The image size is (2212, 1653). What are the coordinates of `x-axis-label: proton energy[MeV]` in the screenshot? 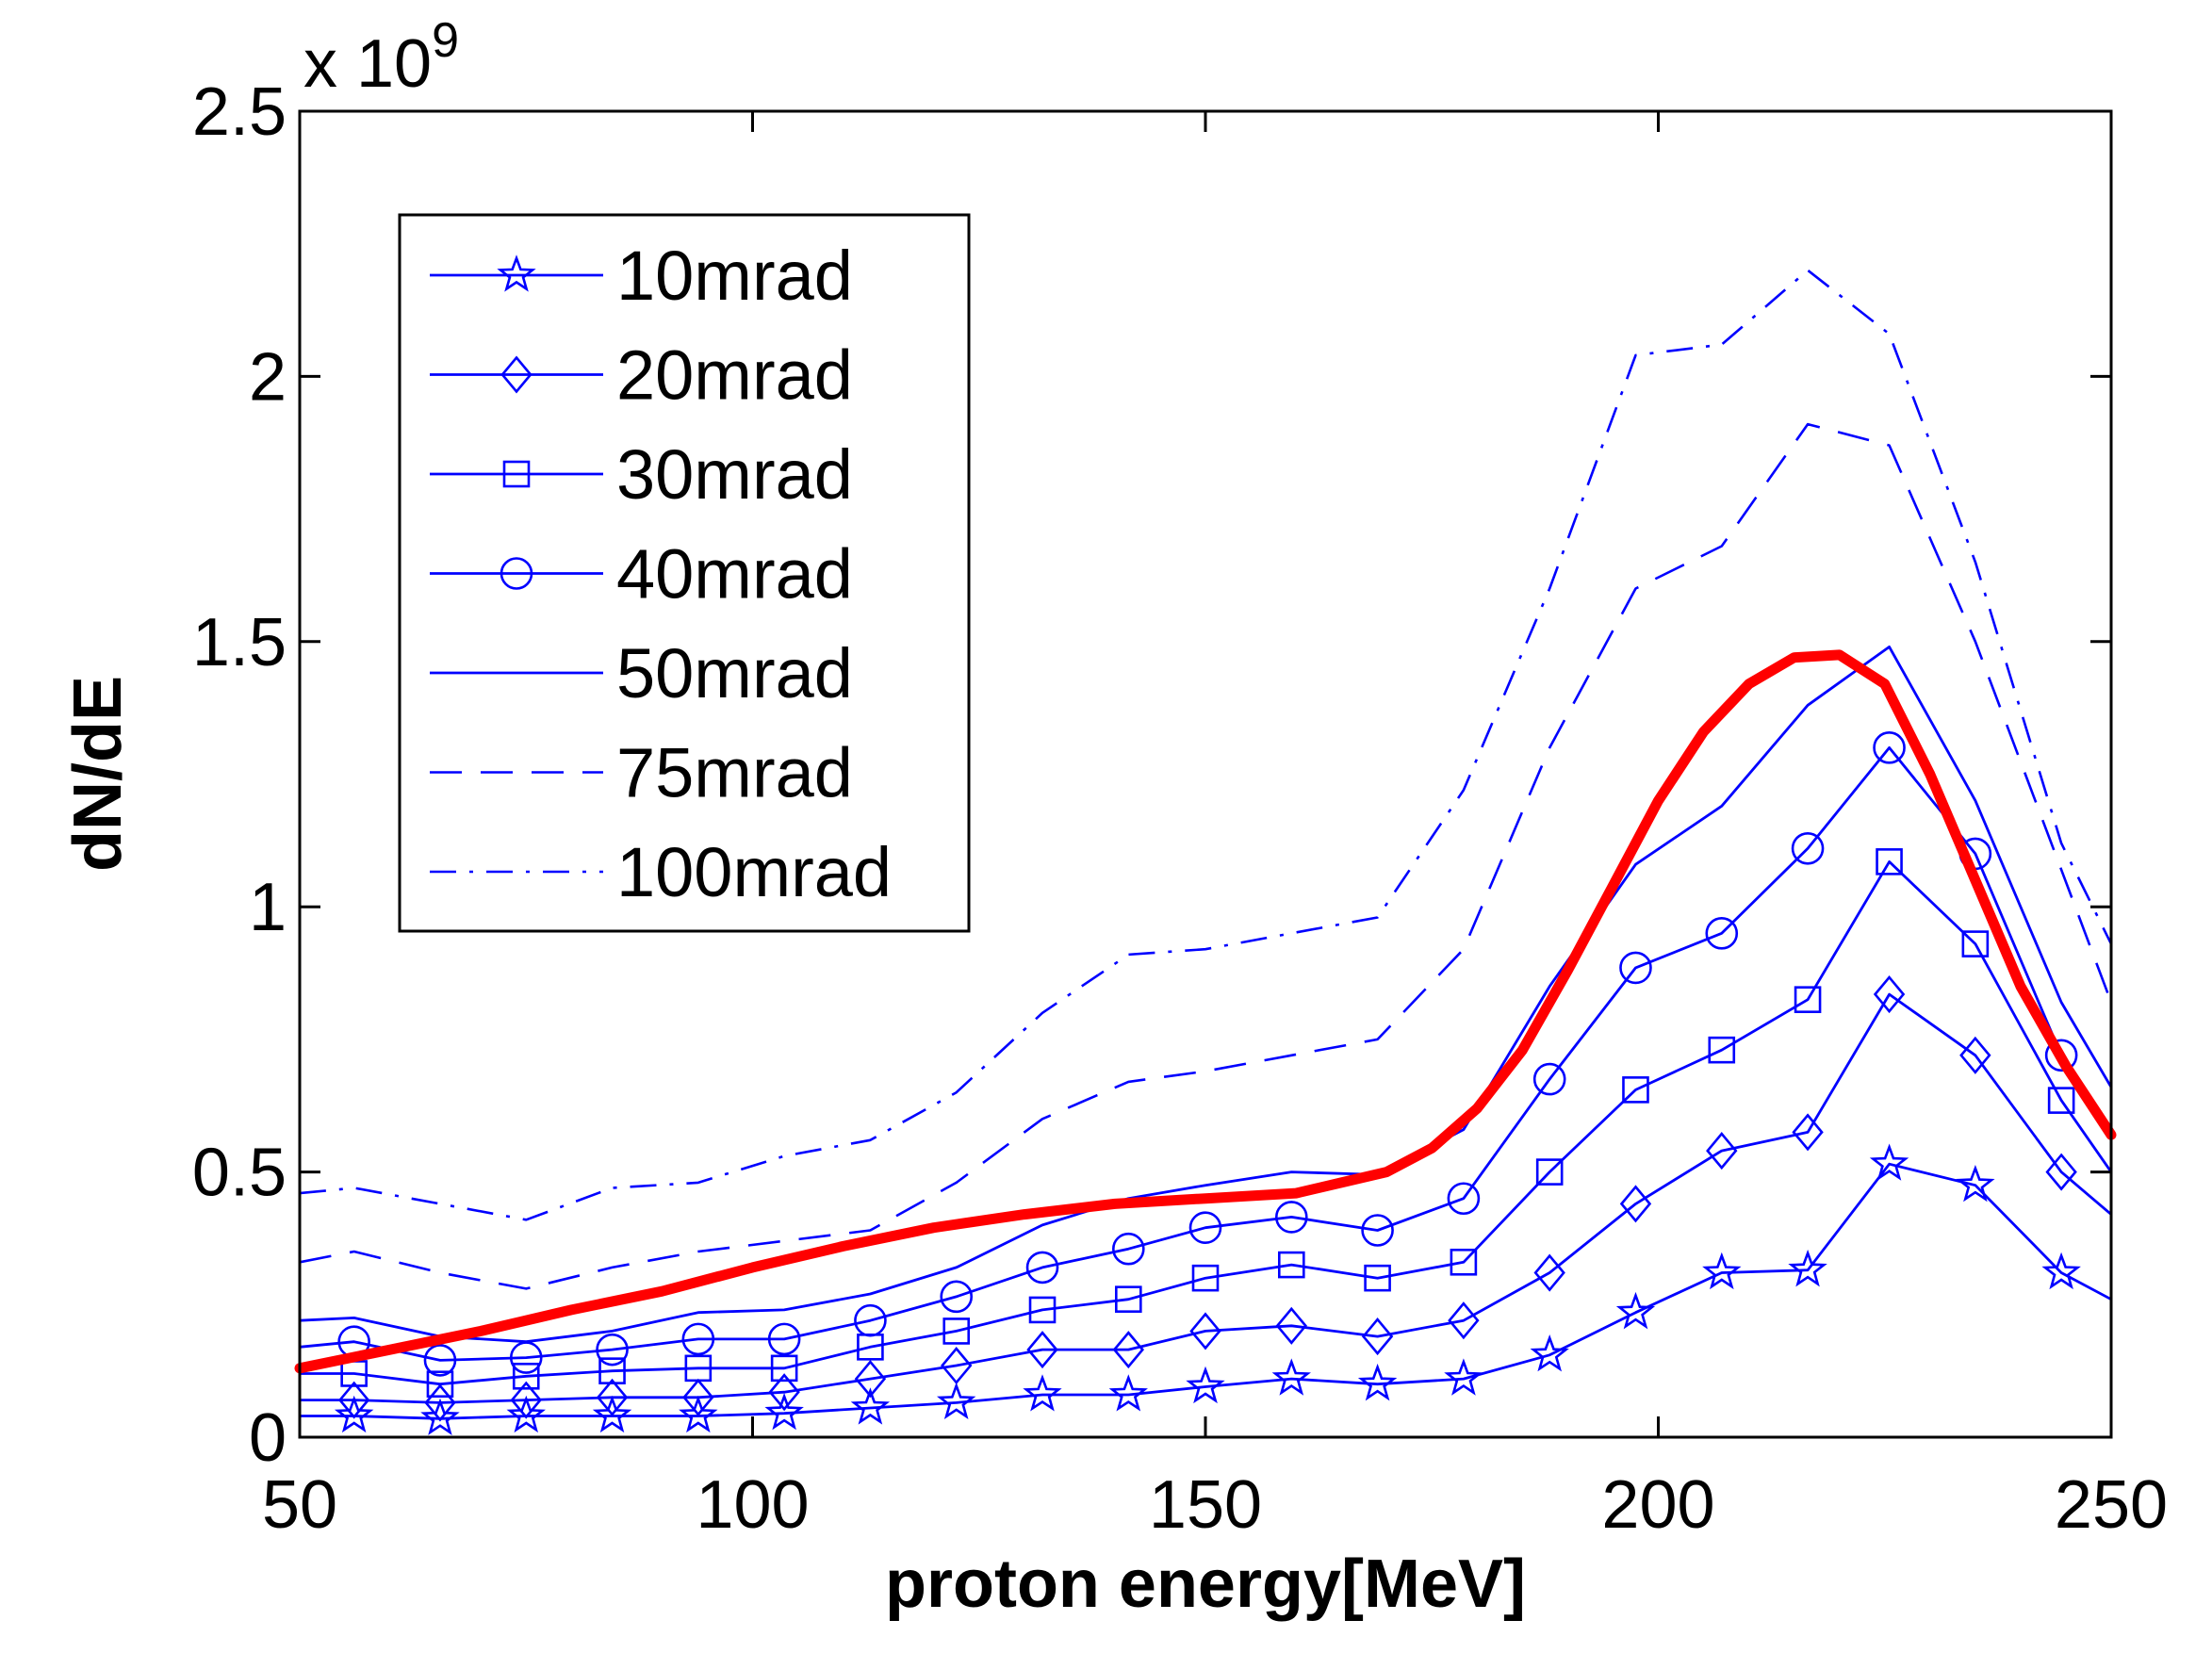 It's located at (1205, 1585).